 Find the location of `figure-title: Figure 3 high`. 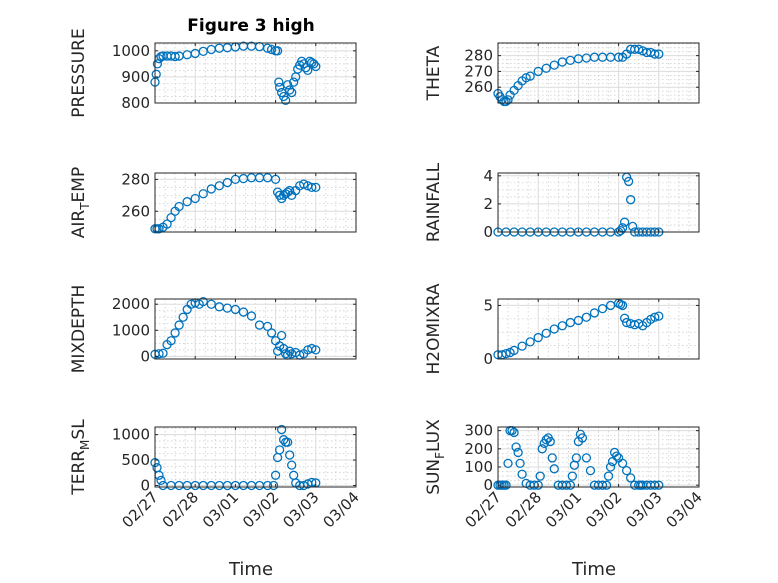

figure-title: Figure 3 high is located at coordinates (251, 26).